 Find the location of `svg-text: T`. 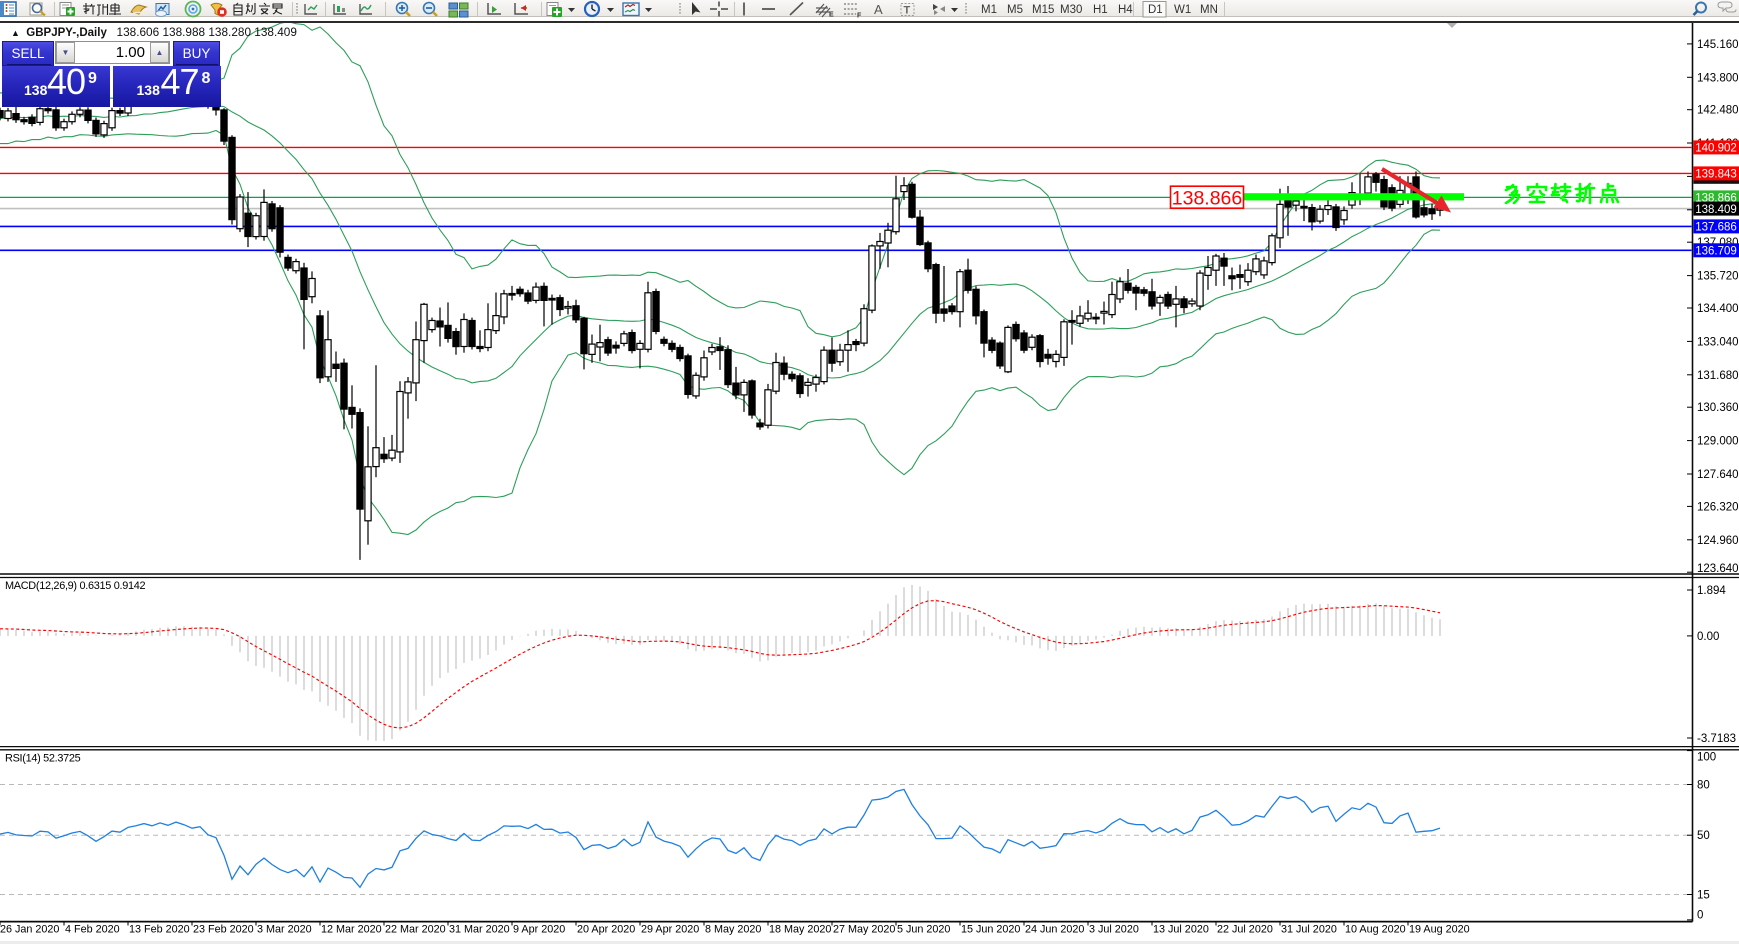

svg-text: T is located at coordinates (907, 11).